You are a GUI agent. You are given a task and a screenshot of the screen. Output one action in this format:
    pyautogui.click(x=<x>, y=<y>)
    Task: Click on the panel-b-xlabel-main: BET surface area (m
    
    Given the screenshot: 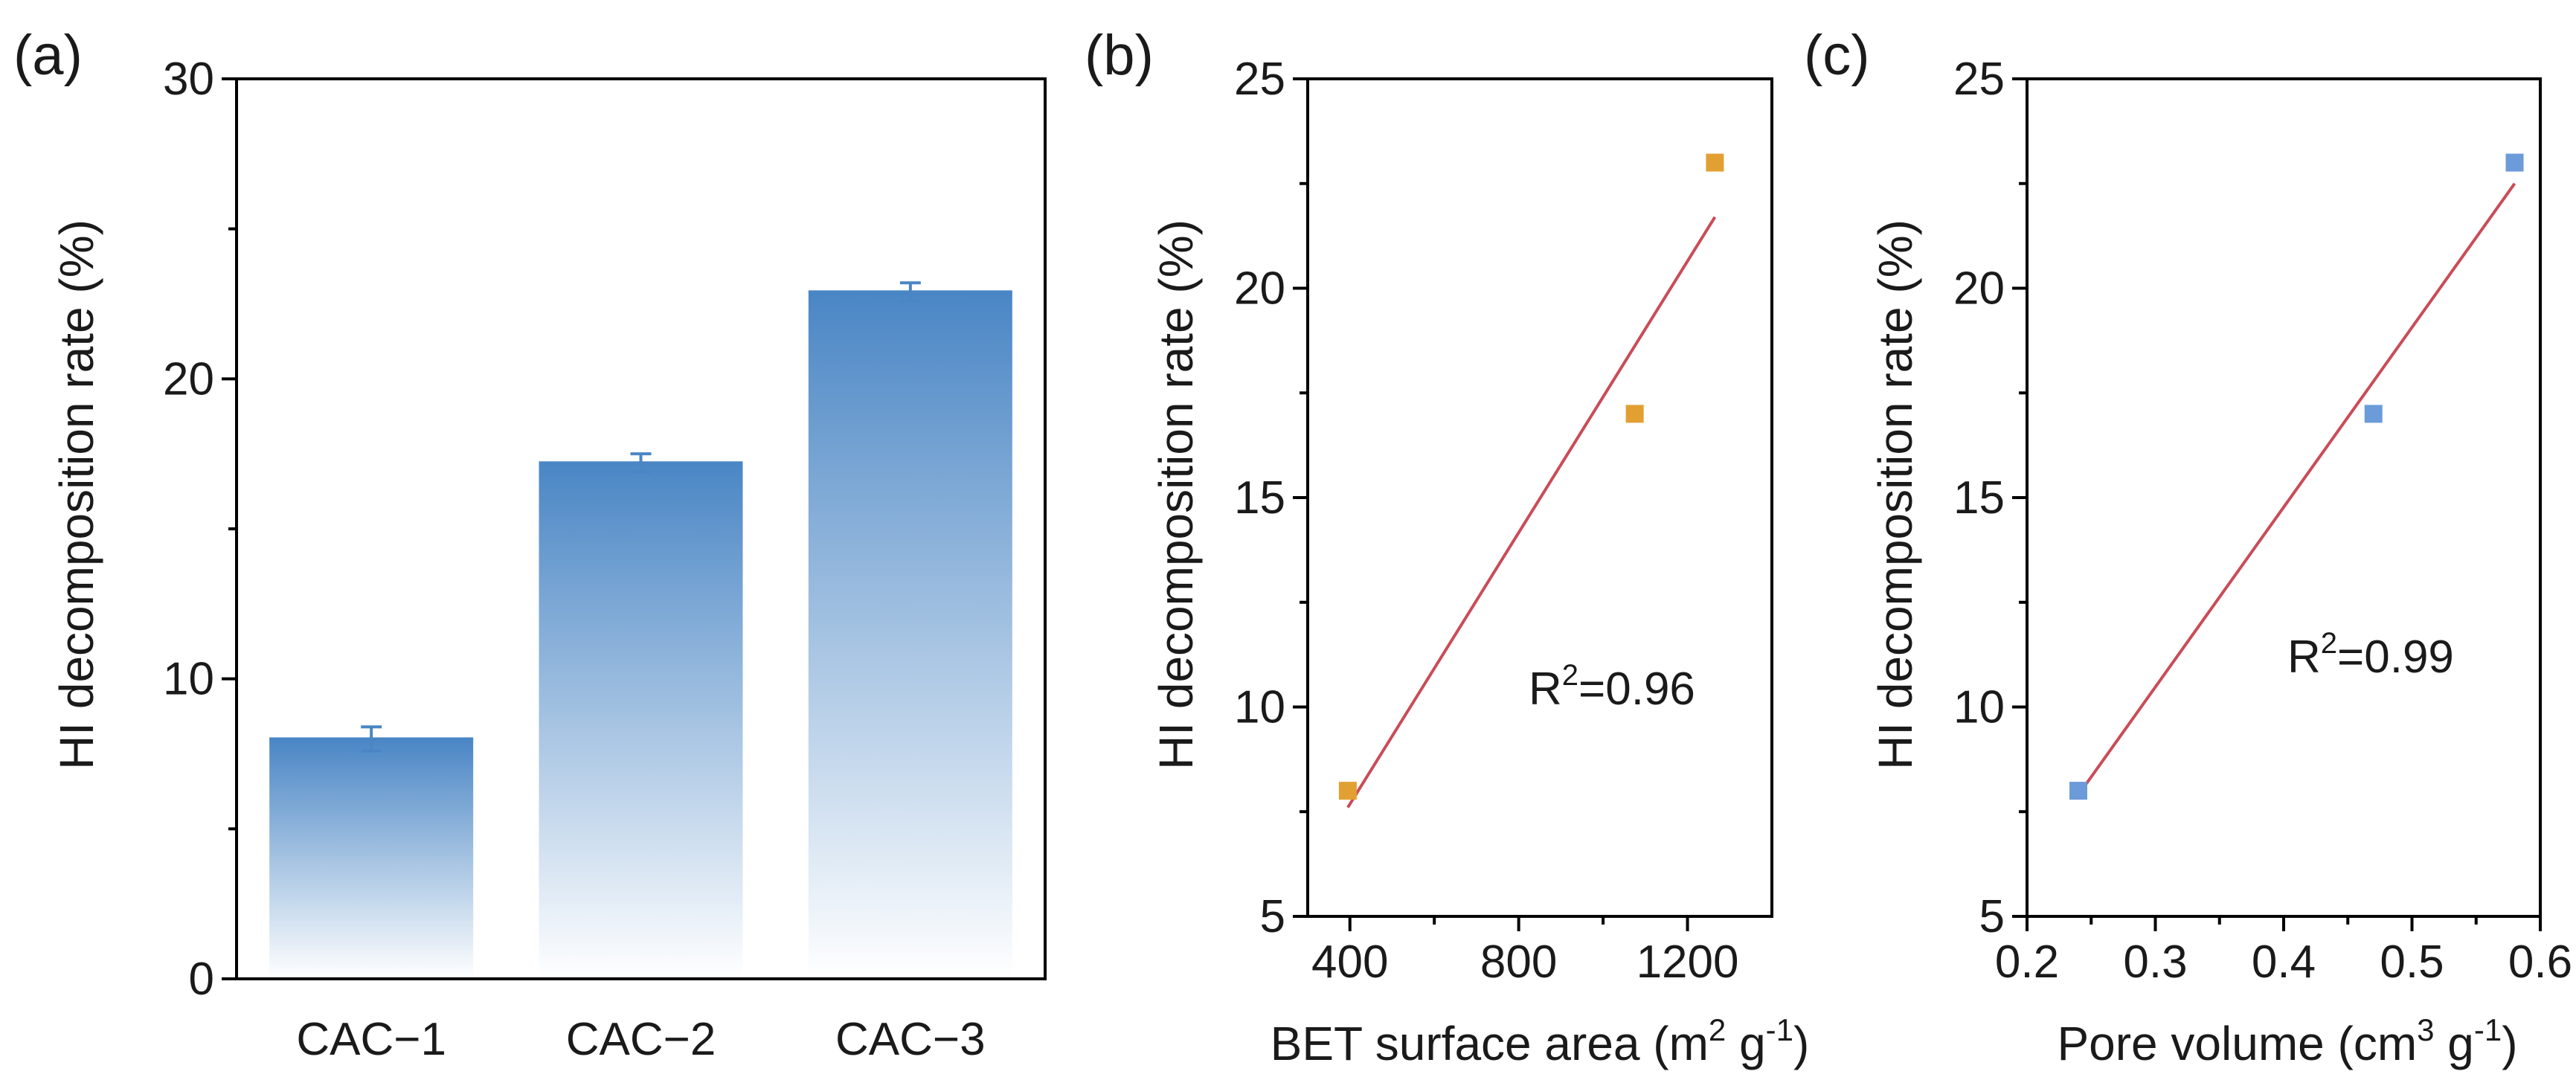 What is the action you would take?
    pyautogui.click(x=1490, y=1043)
    